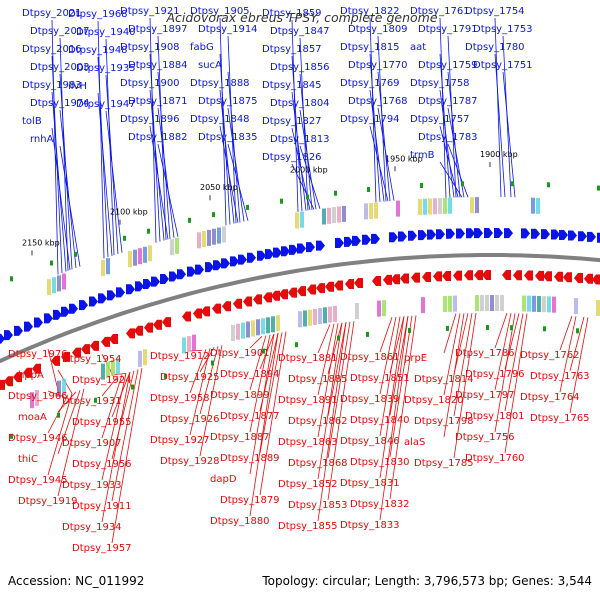  What do you see at coordinates (378, 101) in the screenshot?
I see `gene-label-dtpsy-1768: Dtpsy_1768` at bounding box center [378, 101].